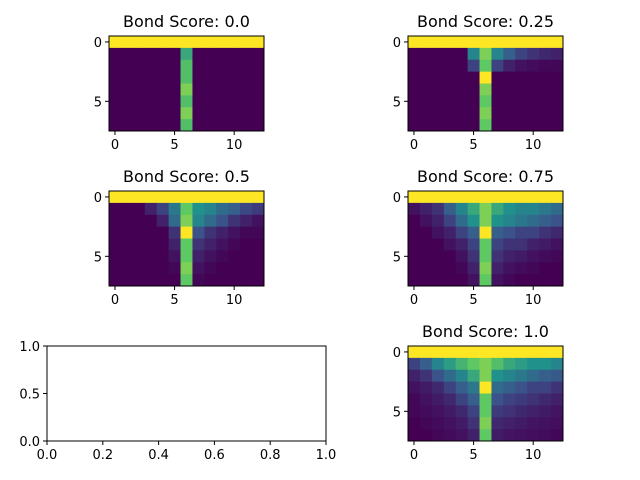 The image size is (640, 480). What do you see at coordinates (174, 300) in the screenshot?
I see `x-tick-label: 5` at bounding box center [174, 300].